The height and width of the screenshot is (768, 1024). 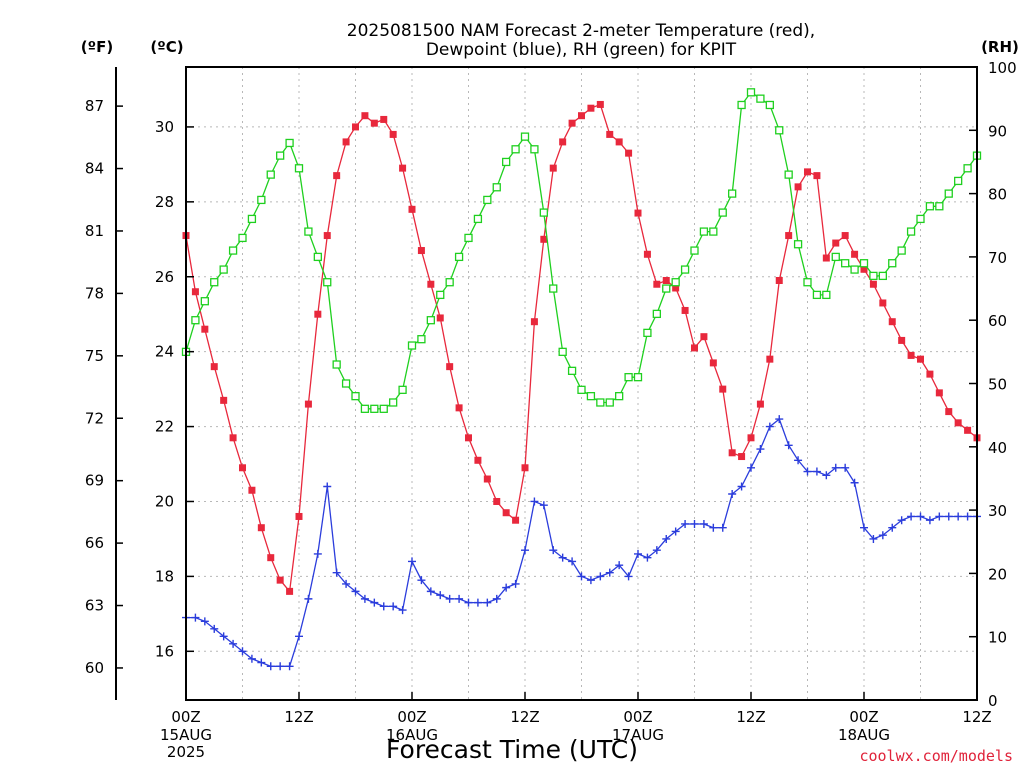 What do you see at coordinates (863, 717) in the screenshot?
I see `x-tick-label: 00Z` at bounding box center [863, 717].